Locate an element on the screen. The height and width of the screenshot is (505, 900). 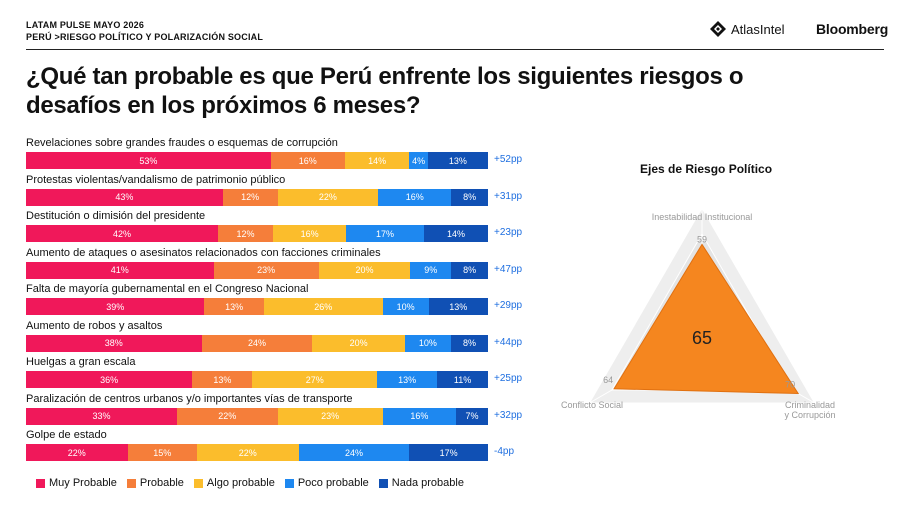
bar-segment-algo-probable: 26% is located at coordinates (323, 306).